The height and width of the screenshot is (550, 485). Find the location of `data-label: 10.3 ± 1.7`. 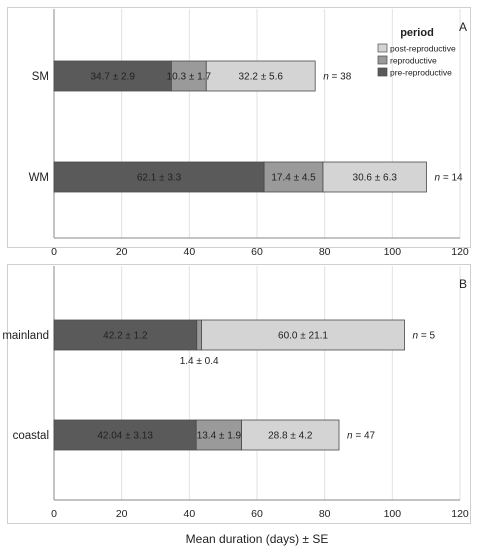

data-label: 10.3 ± 1.7 is located at coordinates (189, 77).